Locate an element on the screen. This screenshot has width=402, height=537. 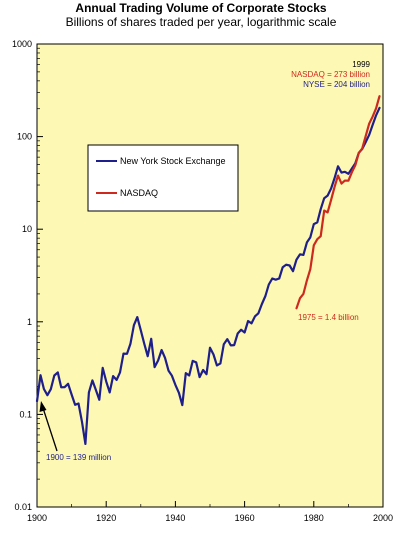
annotation-arrowhead is located at coordinates (43, 406).